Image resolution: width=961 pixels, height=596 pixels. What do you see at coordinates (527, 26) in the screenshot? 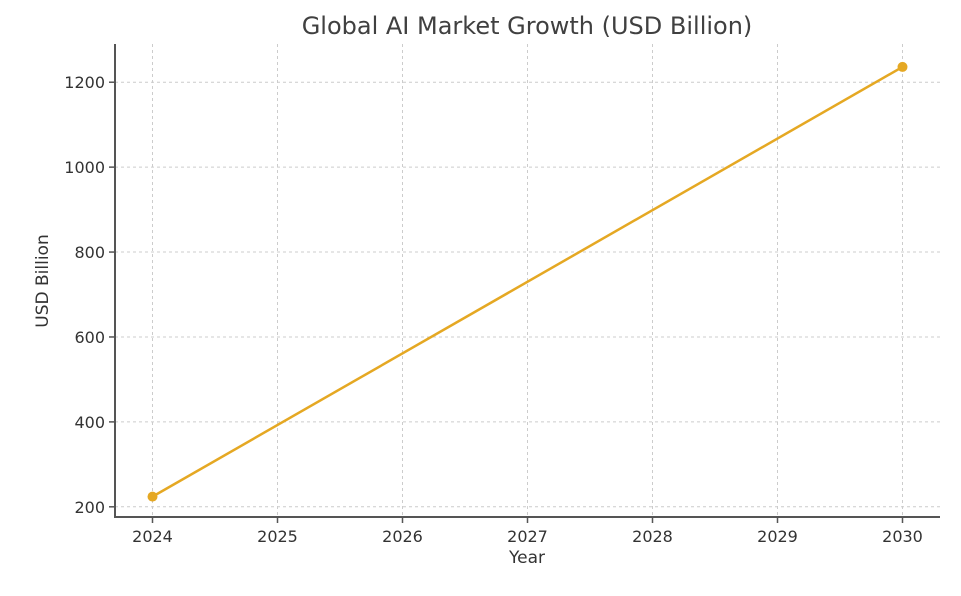
I see `chart-title: Global AI Market Growth (USD Billion)` at bounding box center [527, 26].